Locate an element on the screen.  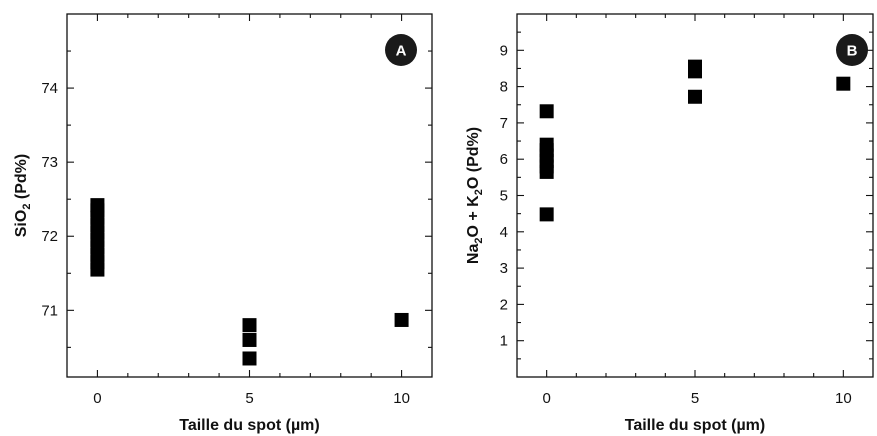
y-tick-label: 71 is located at coordinates (49, 310).